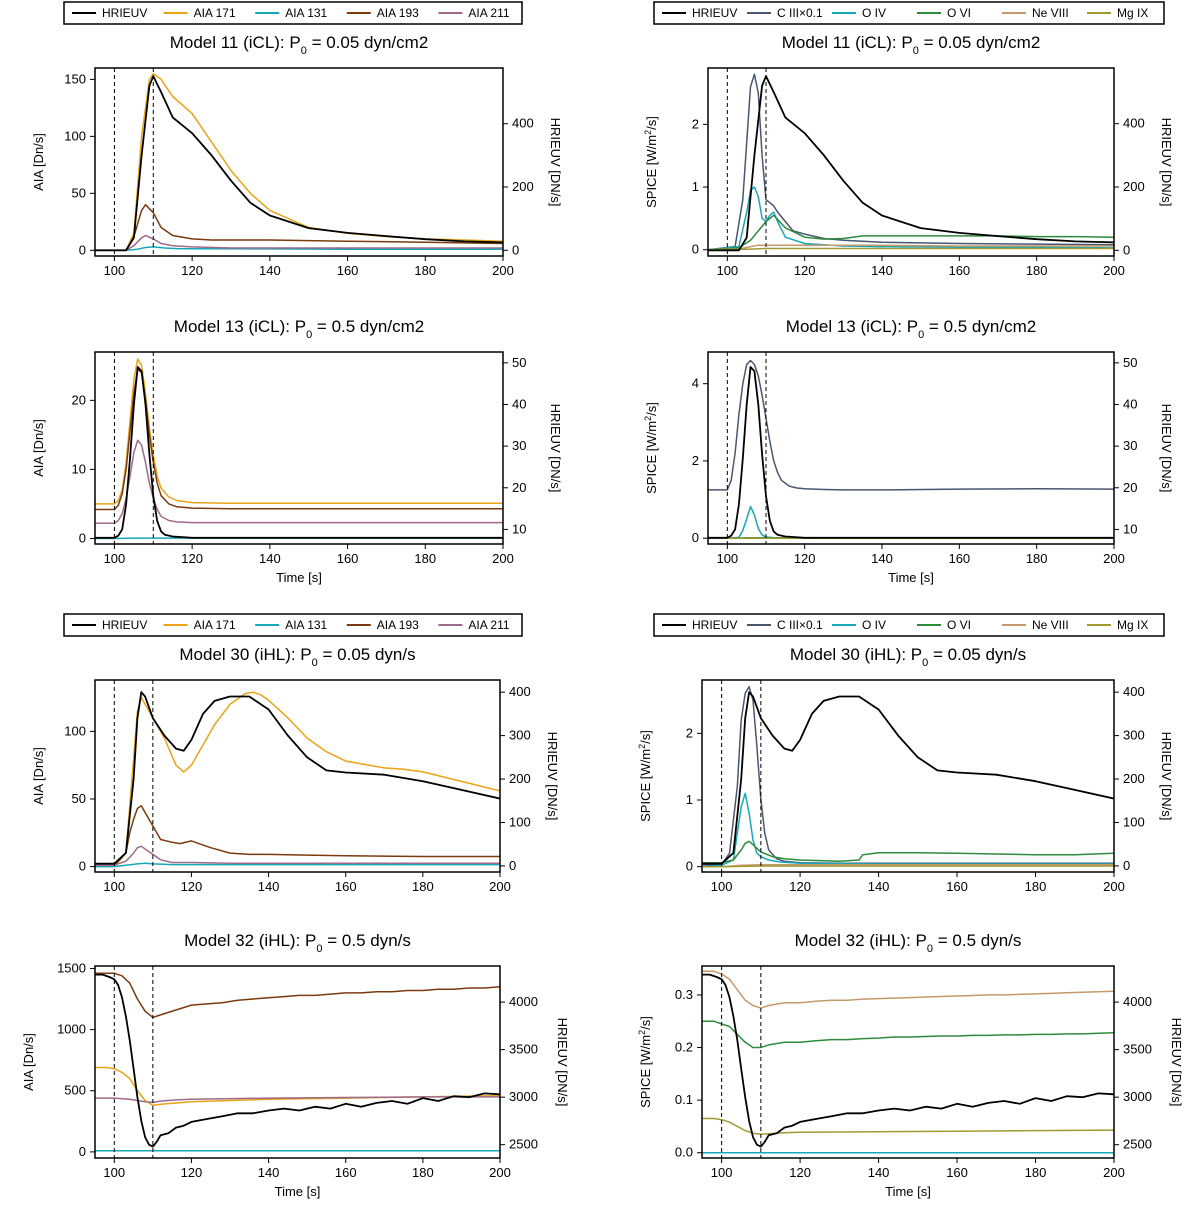 The image size is (1200, 1215). I want to click on y-tick-label: 1000, so click(71, 1029).